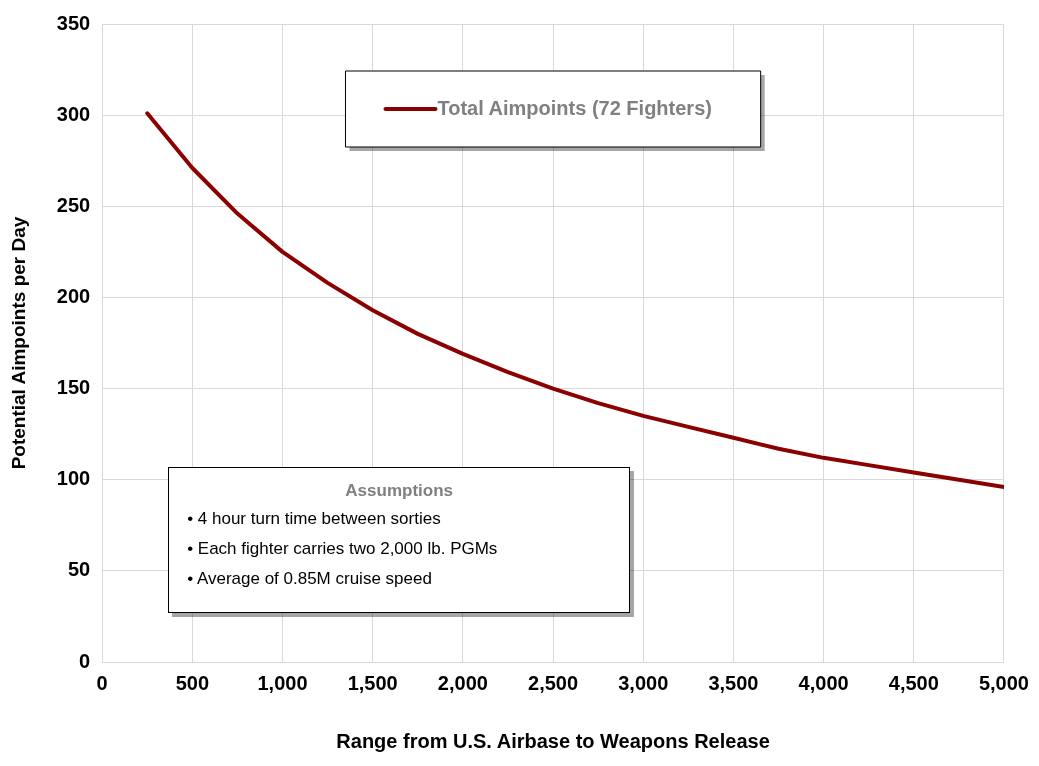  What do you see at coordinates (913, 682) in the screenshot?
I see `x-tick-label: 4,500` at bounding box center [913, 682].